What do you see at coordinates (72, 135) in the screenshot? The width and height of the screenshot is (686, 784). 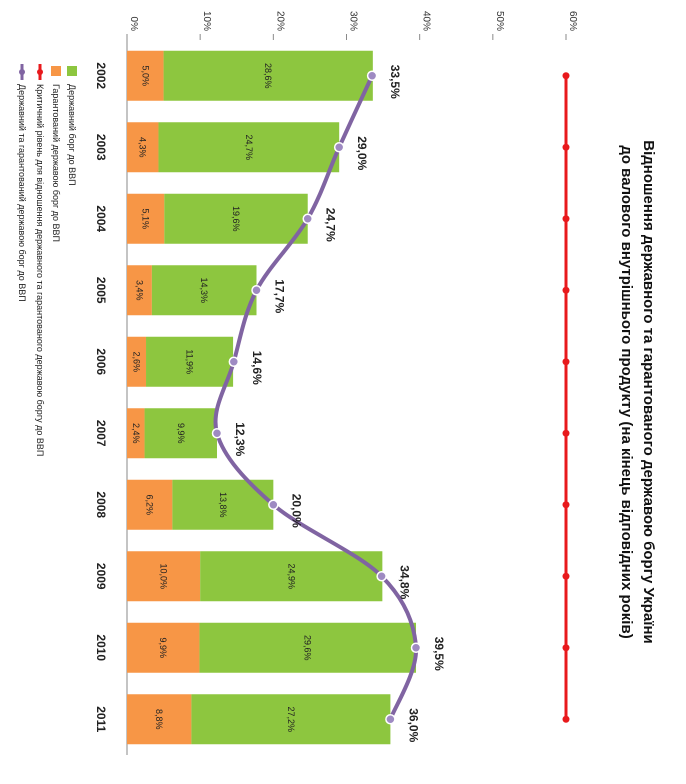 I see `legend-label: Державний борг до ВВП` at bounding box center [72, 135].